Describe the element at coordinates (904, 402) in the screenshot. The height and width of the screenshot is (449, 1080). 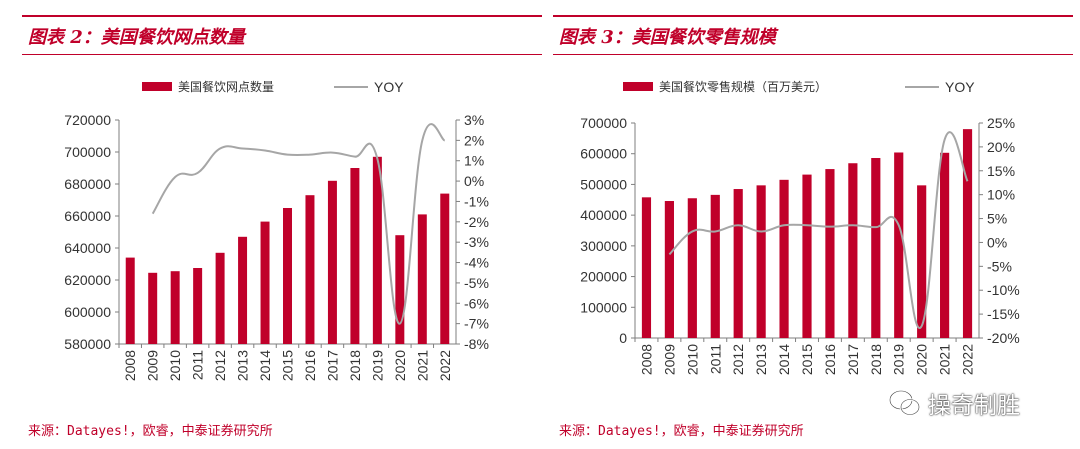
I see `wechat-icon` at that location.